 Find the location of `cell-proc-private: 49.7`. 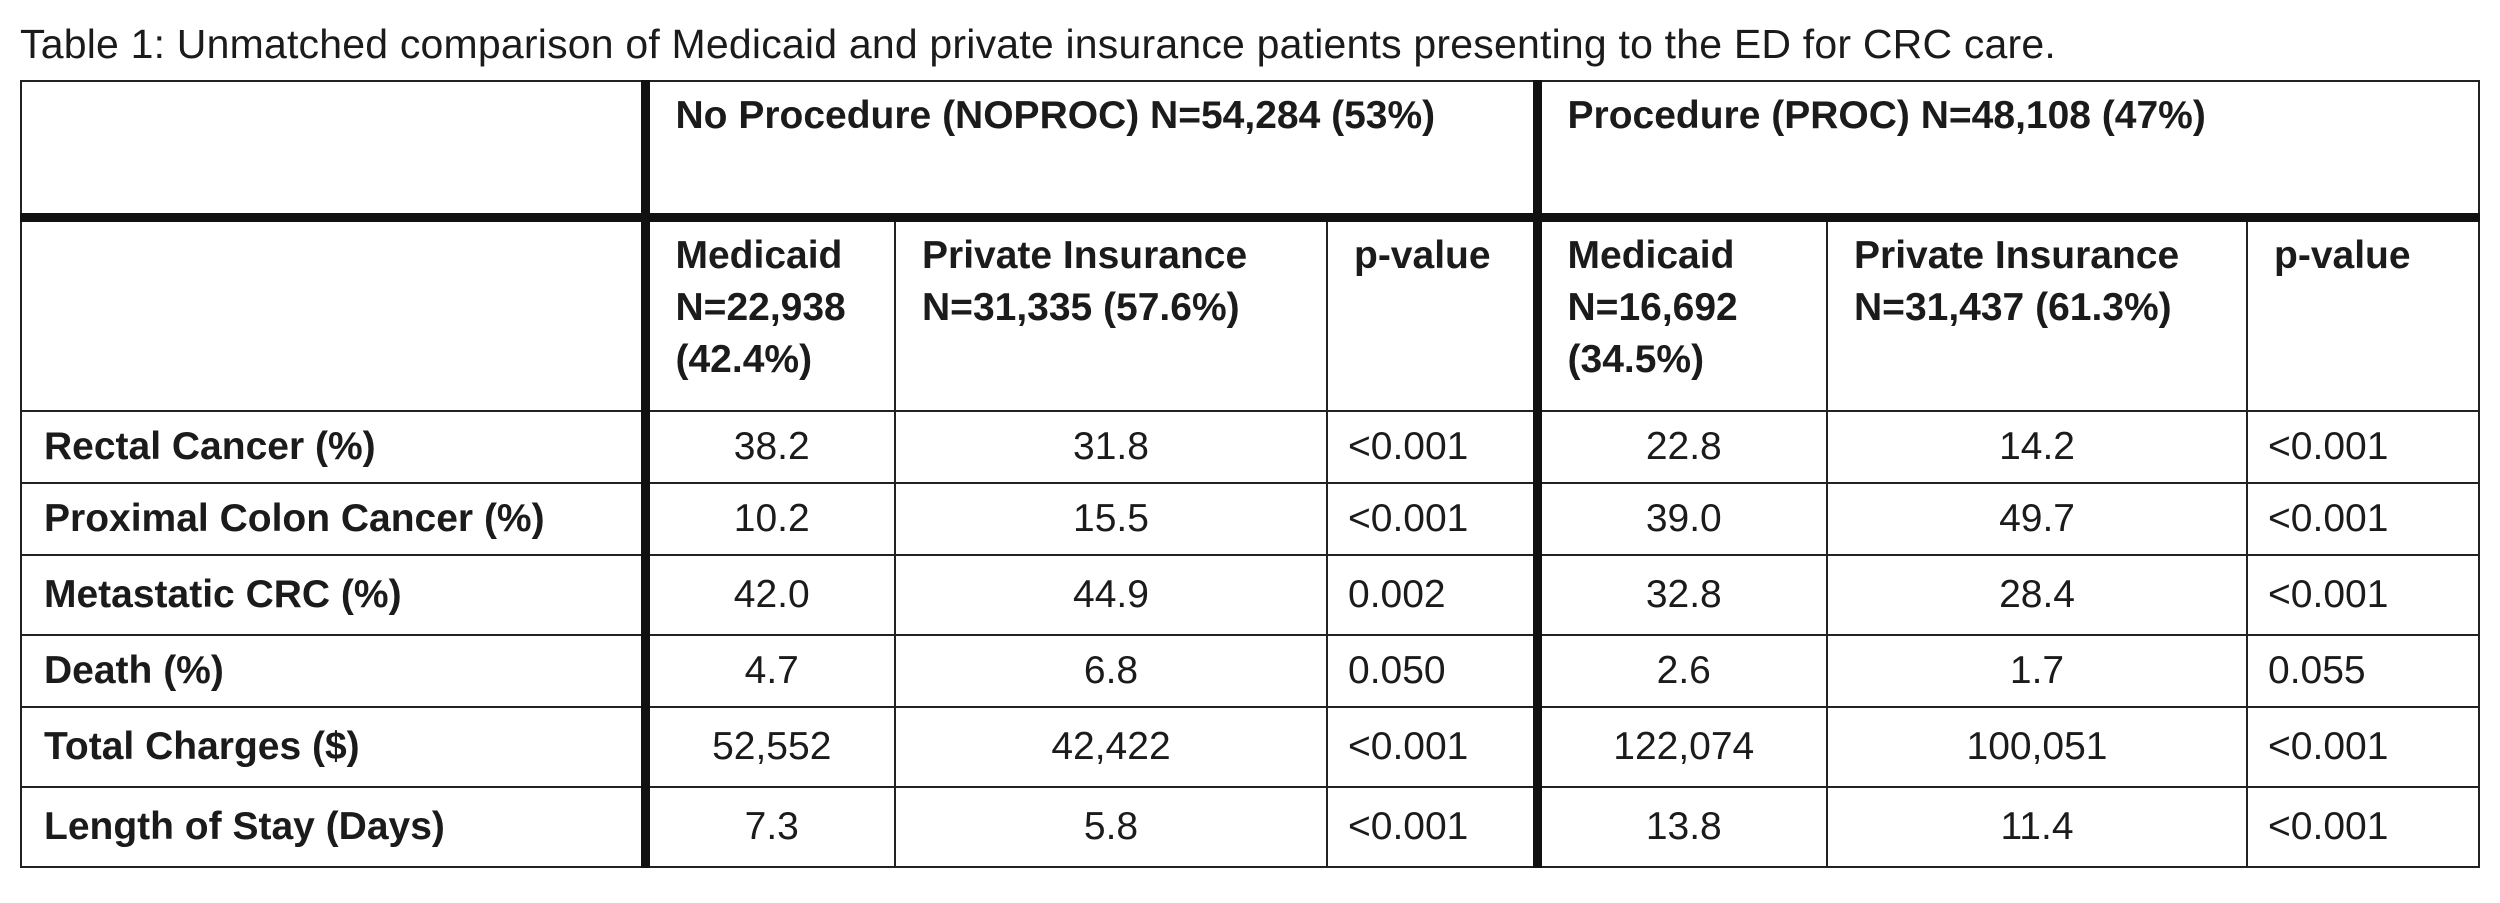

cell-proc-private: 49.7 is located at coordinates (2037, 519).